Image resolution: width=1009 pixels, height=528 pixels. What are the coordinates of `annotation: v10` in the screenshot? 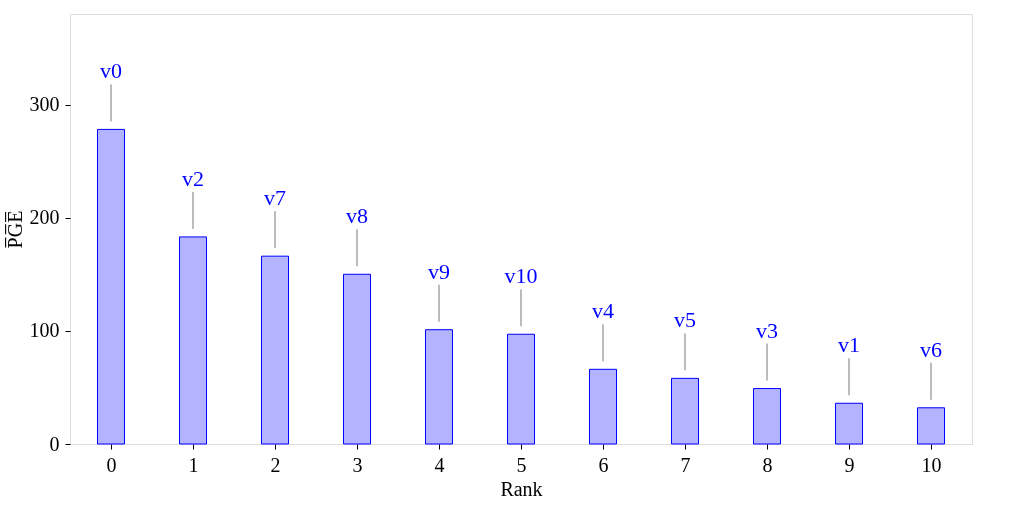 It's located at (521, 276).